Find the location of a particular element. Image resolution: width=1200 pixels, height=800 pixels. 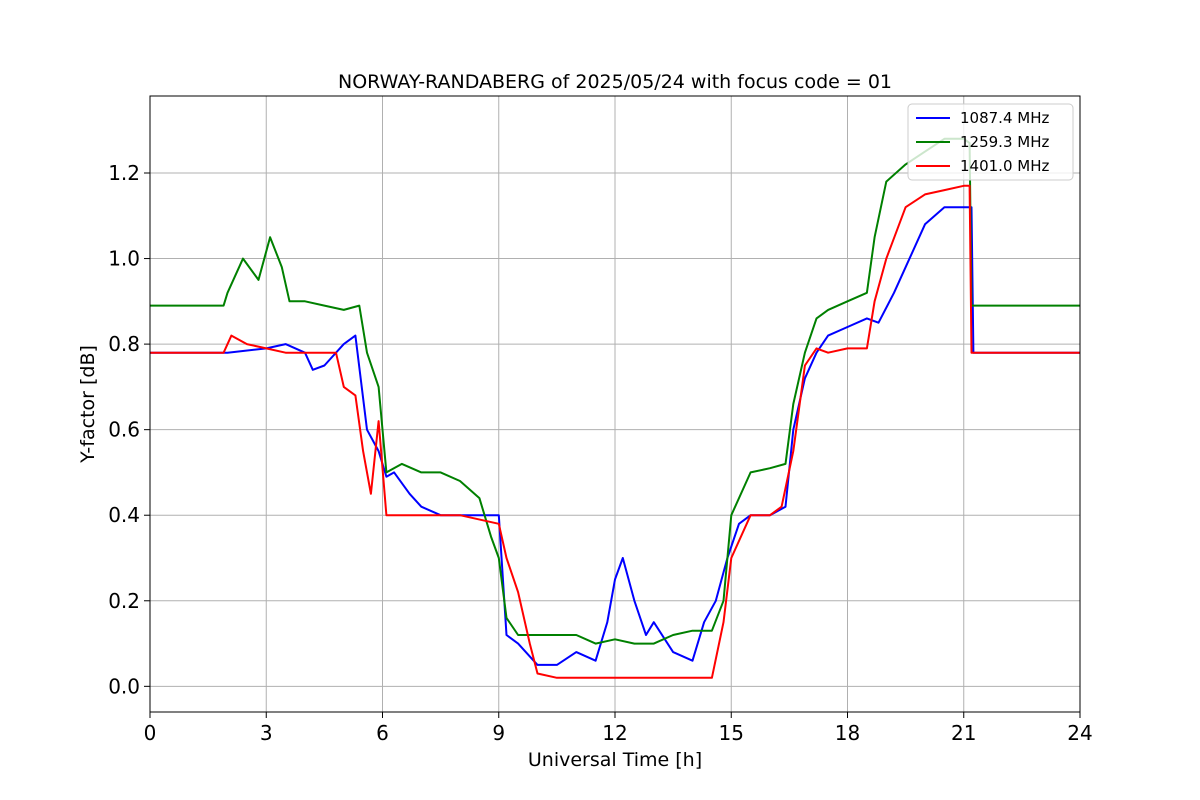

y-tick-label: 0.6 is located at coordinates (124, 430).